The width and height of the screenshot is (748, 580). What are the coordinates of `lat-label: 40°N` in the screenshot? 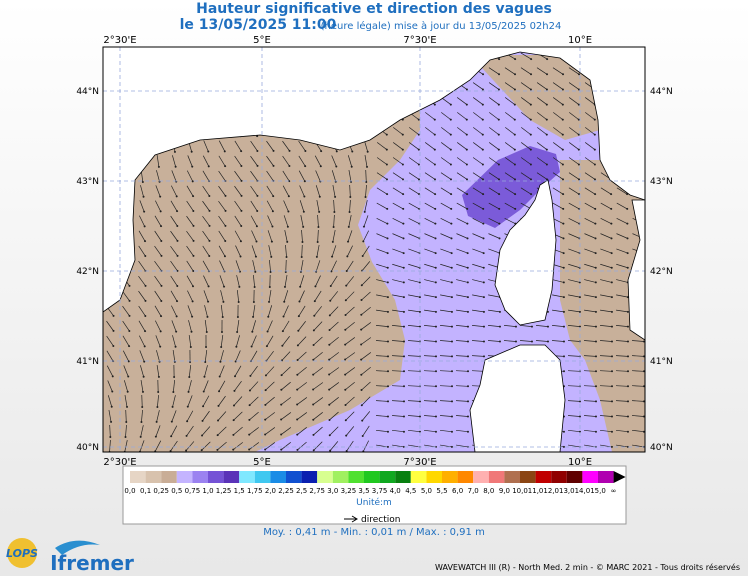 It's located at (661, 448).